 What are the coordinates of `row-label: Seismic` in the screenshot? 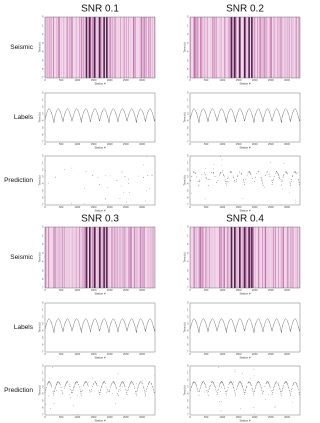 It's located at (22, 47).